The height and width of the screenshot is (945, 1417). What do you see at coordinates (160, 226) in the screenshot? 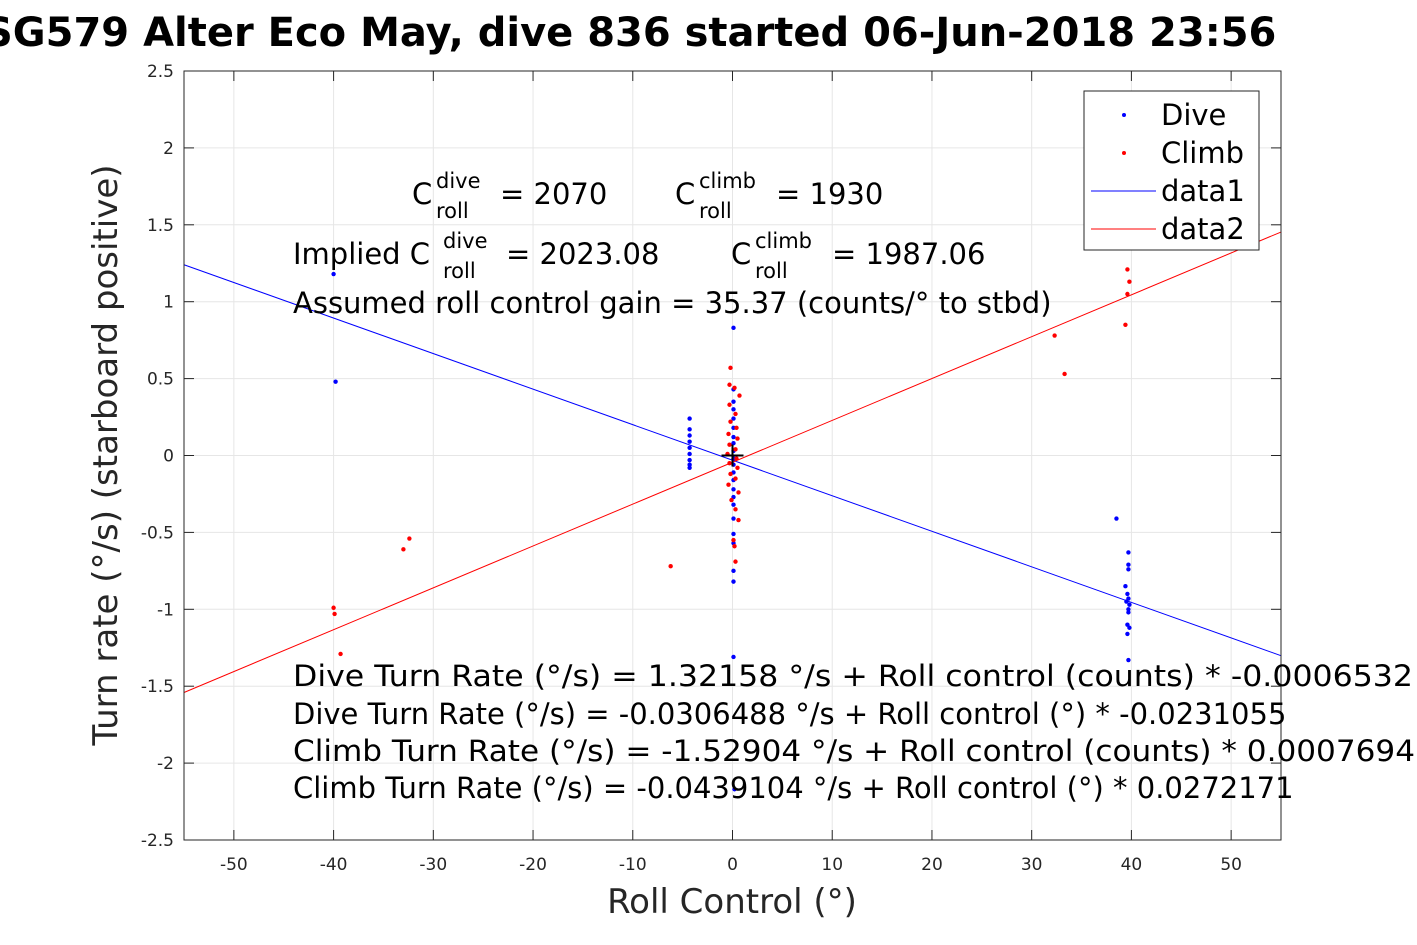
I see `y-tick-label: 1.5` at bounding box center [160, 226].